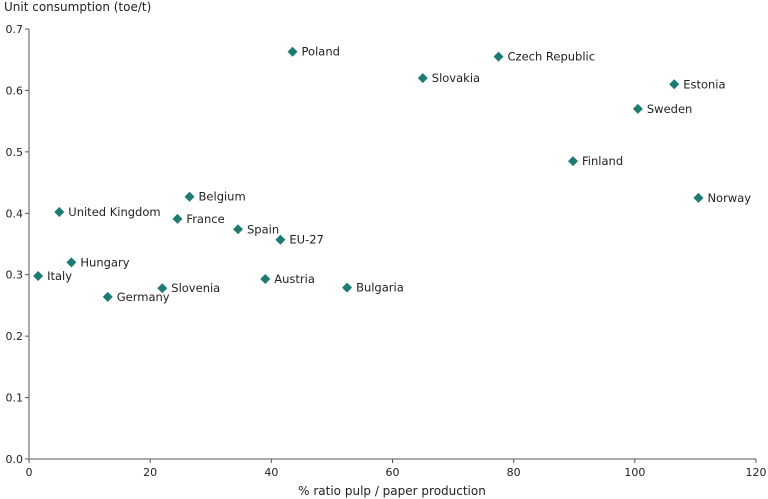 The height and width of the screenshot is (499, 768). I want to click on data-point-label: Estonia, so click(704, 84).